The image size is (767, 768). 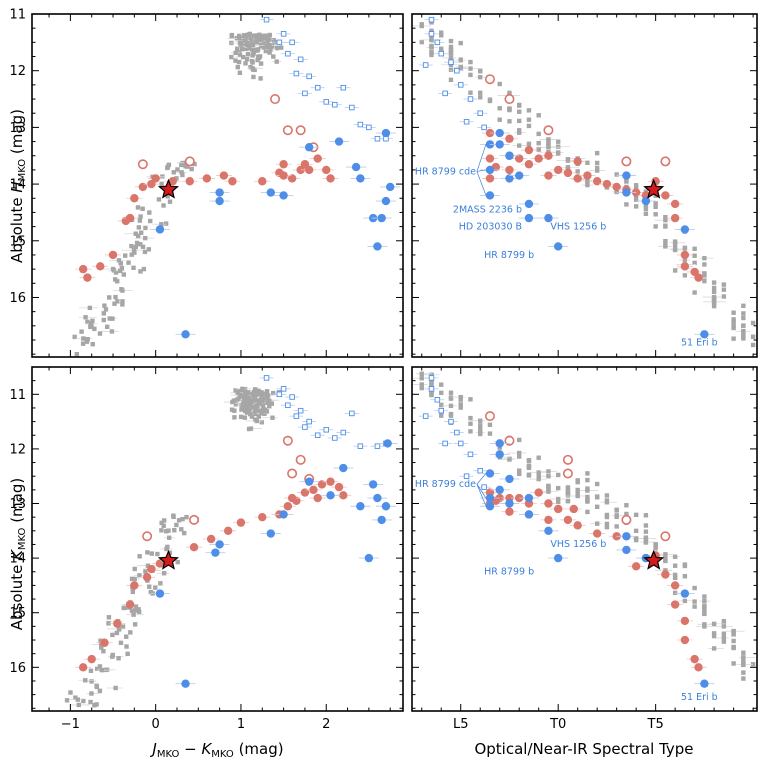 What do you see at coordinates (583, 749) in the screenshot?
I see `x-axis-label-right: Optical/Near-IR Spectral Type` at bounding box center [583, 749].